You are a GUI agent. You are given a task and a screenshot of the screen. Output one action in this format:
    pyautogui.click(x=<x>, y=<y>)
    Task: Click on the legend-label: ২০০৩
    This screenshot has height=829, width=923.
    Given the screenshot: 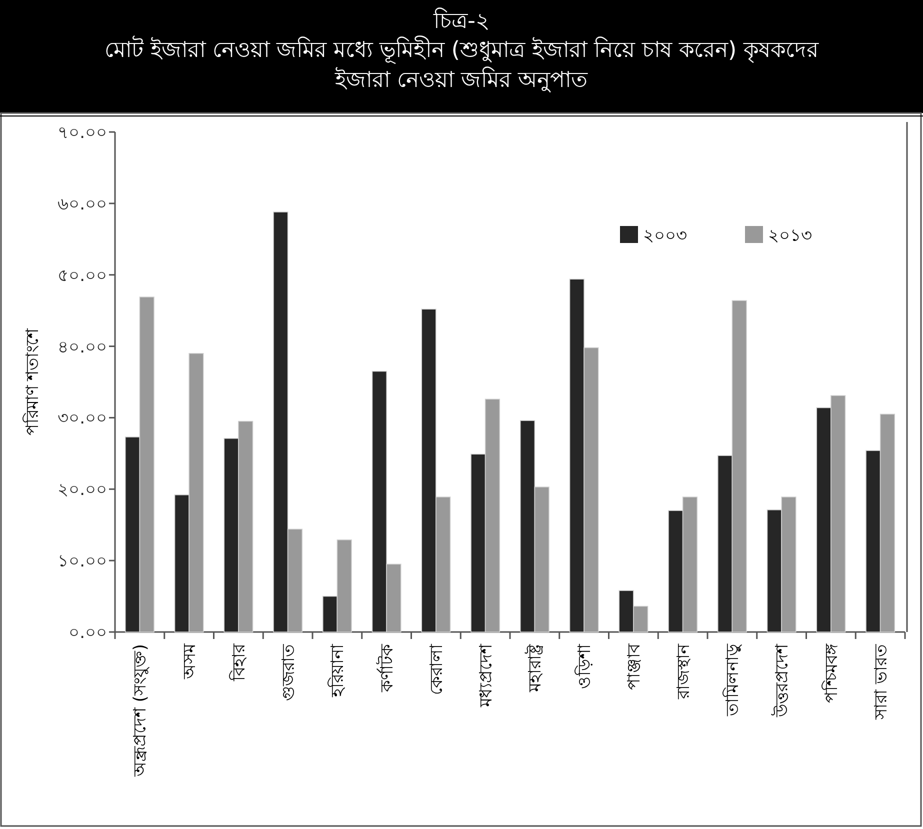 What is the action you would take?
    pyautogui.click(x=665, y=236)
    